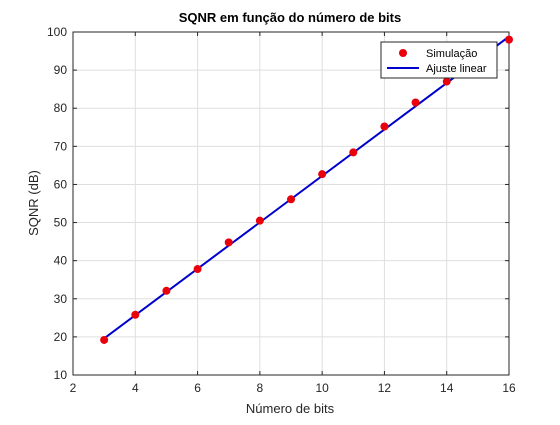  What do you see at coordinates (57, 32) in the screenshot?
I see `y-tick-label: 100` at bounding box center [57, 32].